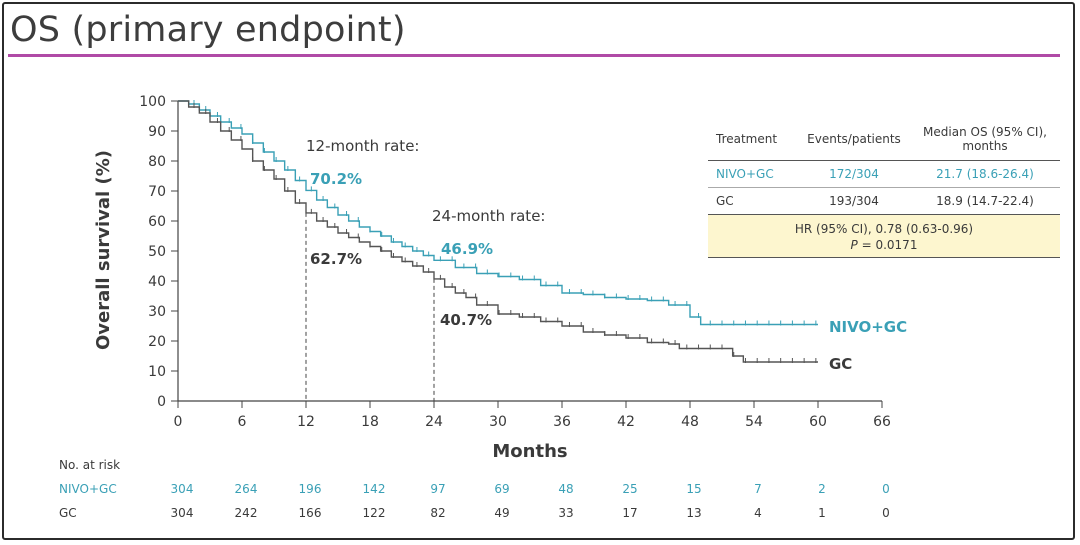  What do you see at coordinates (818, 422) in the screenshot?
I see `x-tick-label: 60` at bounding box center [818, 422].